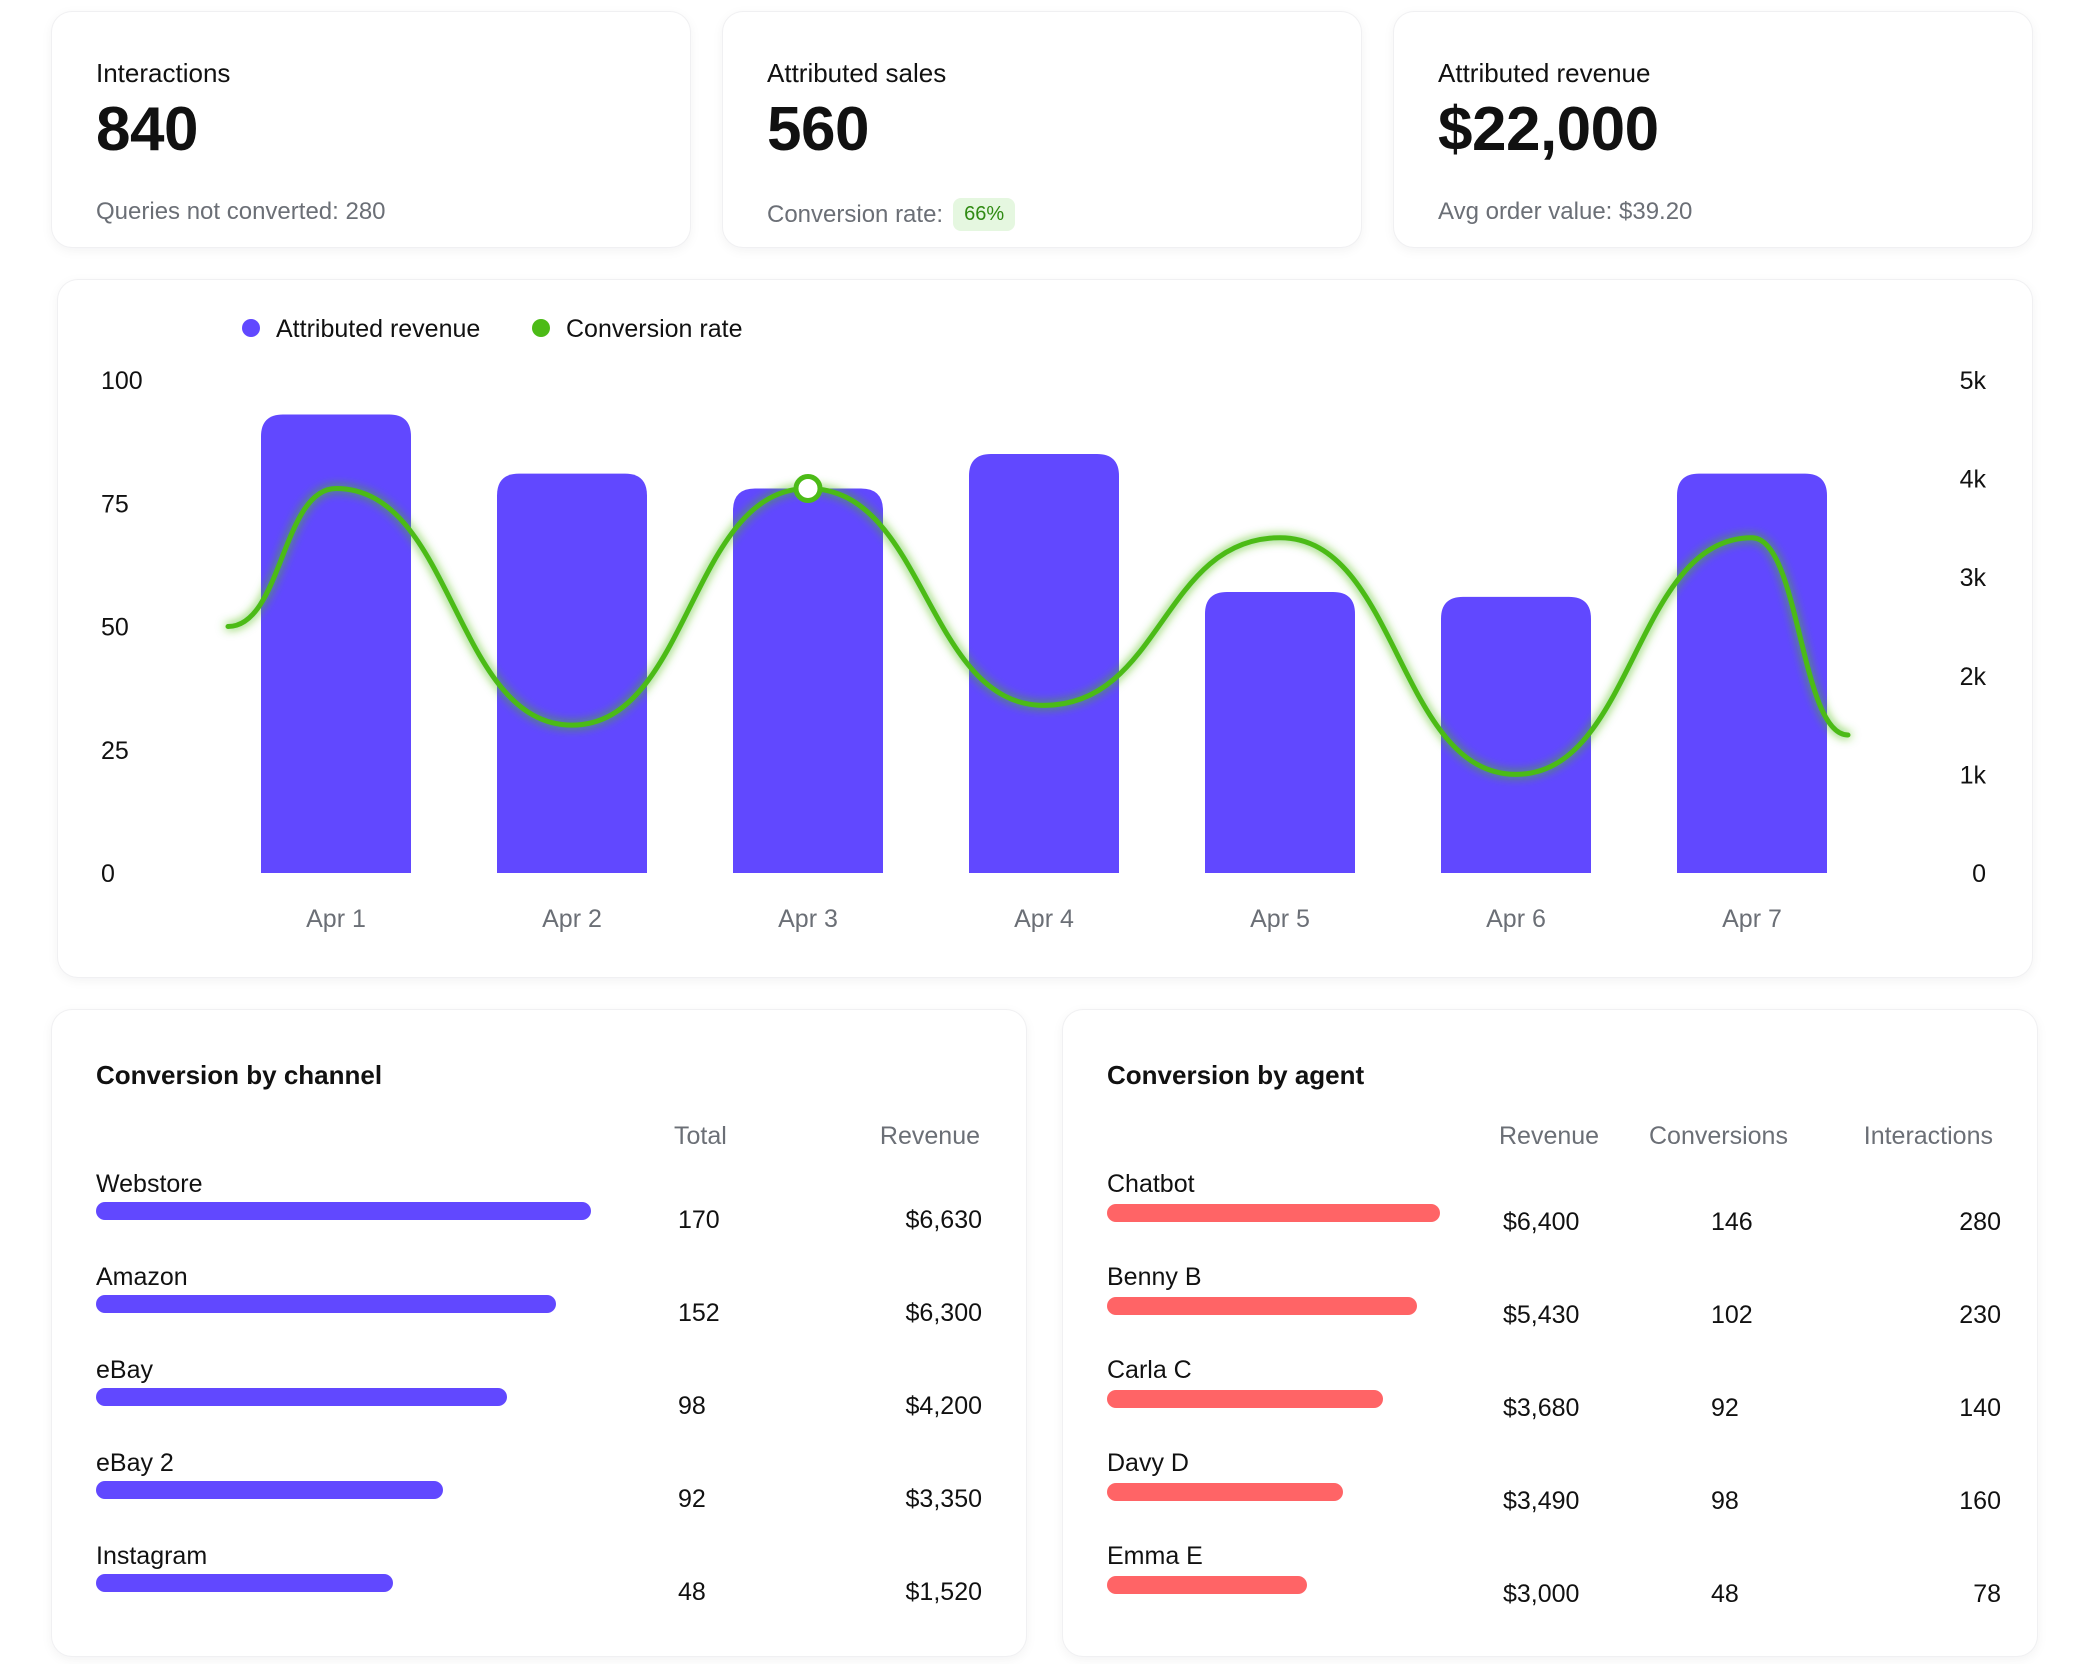 The image size is (2080, 1664). What do you see at coordinates (115, 628) in the screenshot?
I see `left-axis-tick: 50` at bounding box center [115, 628].